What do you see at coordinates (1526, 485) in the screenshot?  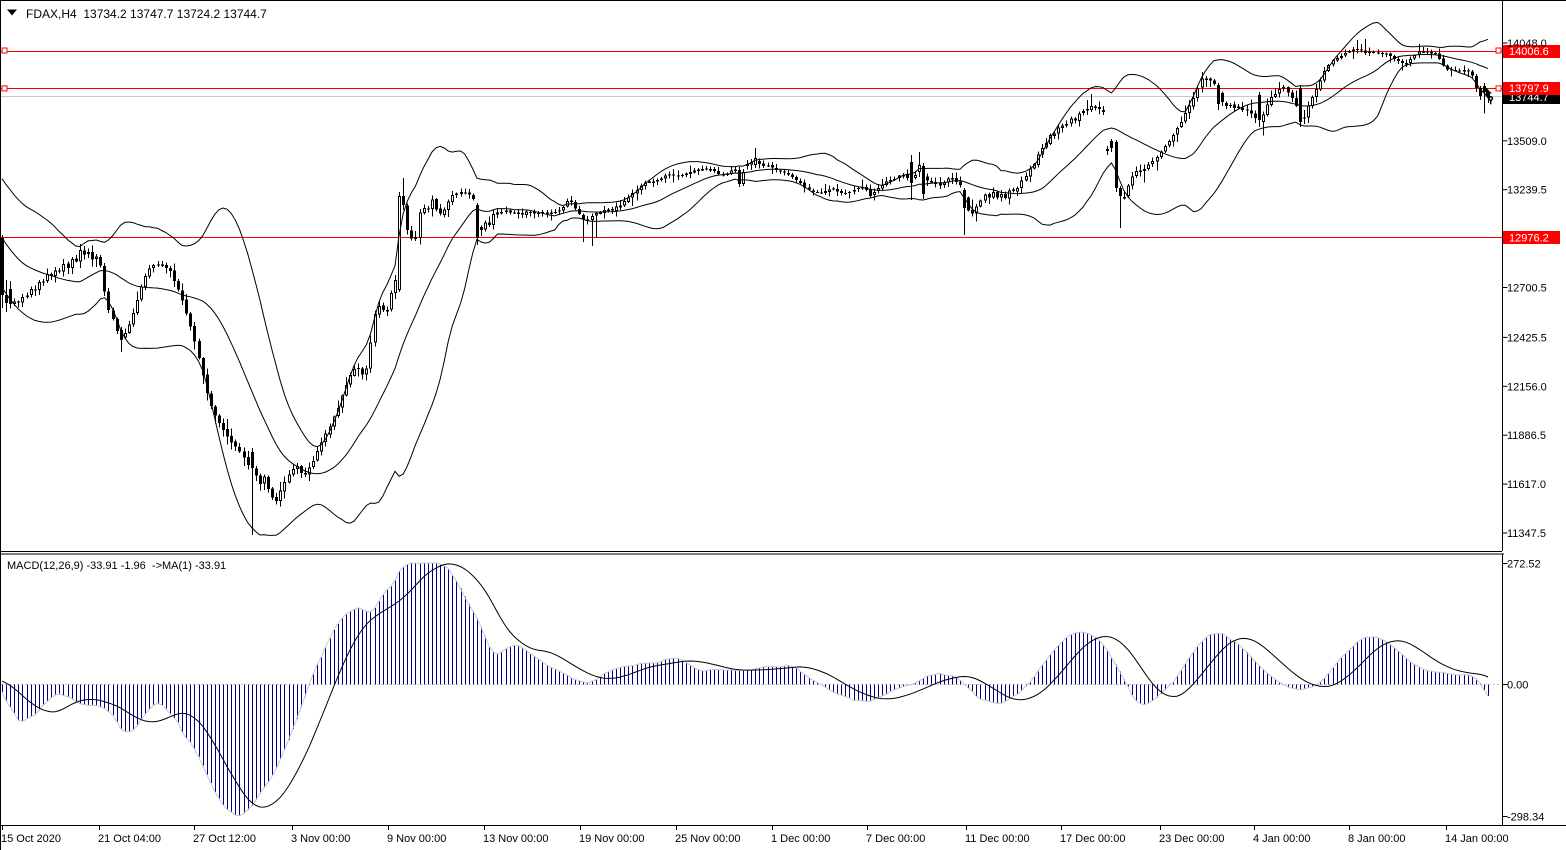 I see `svg-text: 11617.0` at bounding box center [1526, 485].